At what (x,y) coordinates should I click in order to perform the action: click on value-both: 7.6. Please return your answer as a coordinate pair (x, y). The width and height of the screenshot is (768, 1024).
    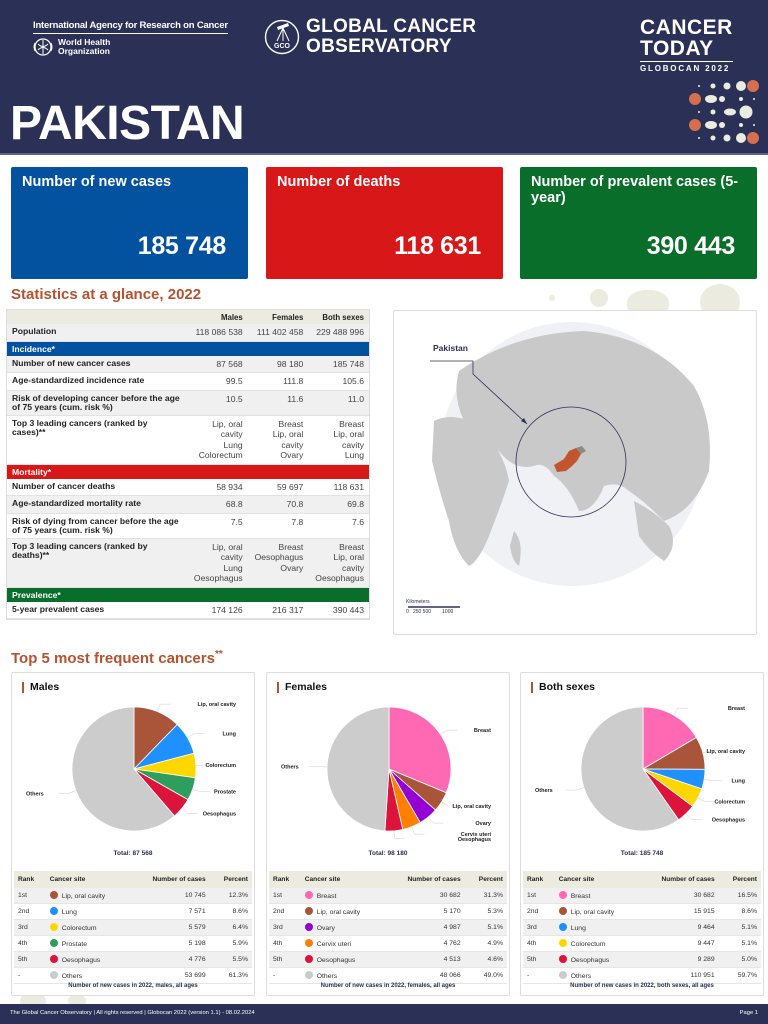
    Looking at the image, I should click on (338, 526).